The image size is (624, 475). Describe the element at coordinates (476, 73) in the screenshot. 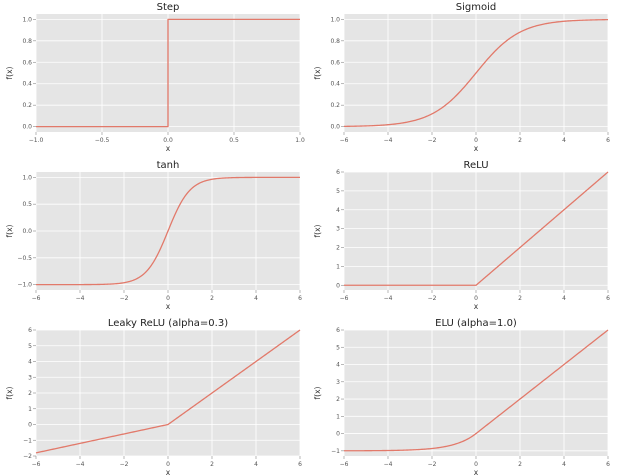

I see `series-line-sigmoid` at that location.